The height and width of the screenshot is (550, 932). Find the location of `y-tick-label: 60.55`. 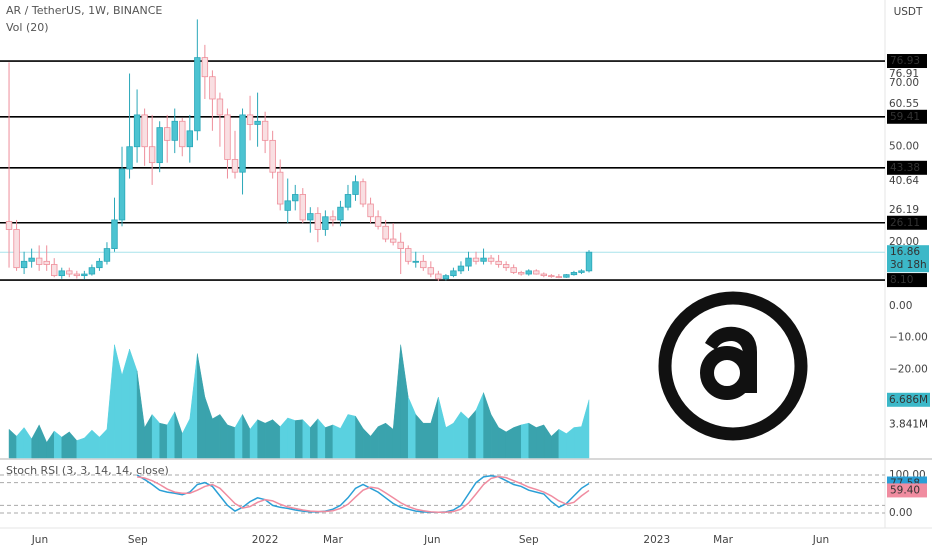

y-tick-label: 60.55 is located at coordinates (904, 104).